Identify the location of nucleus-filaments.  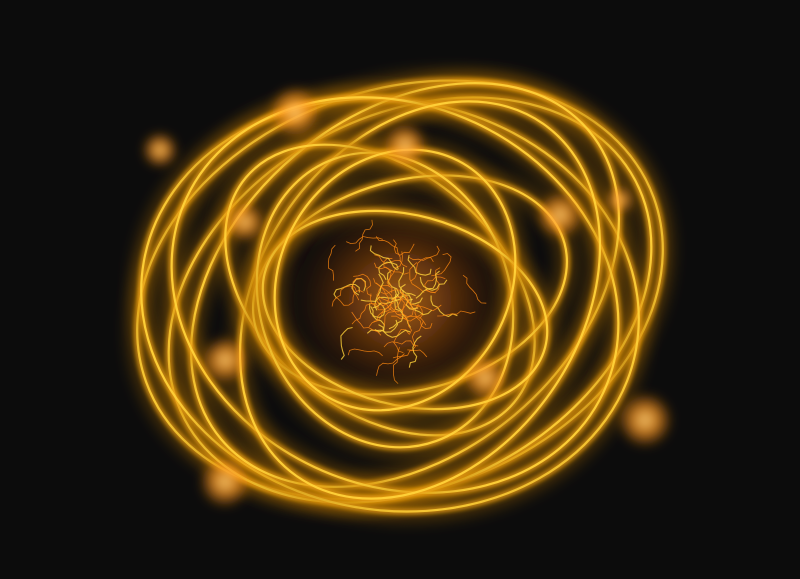
(407, 301).